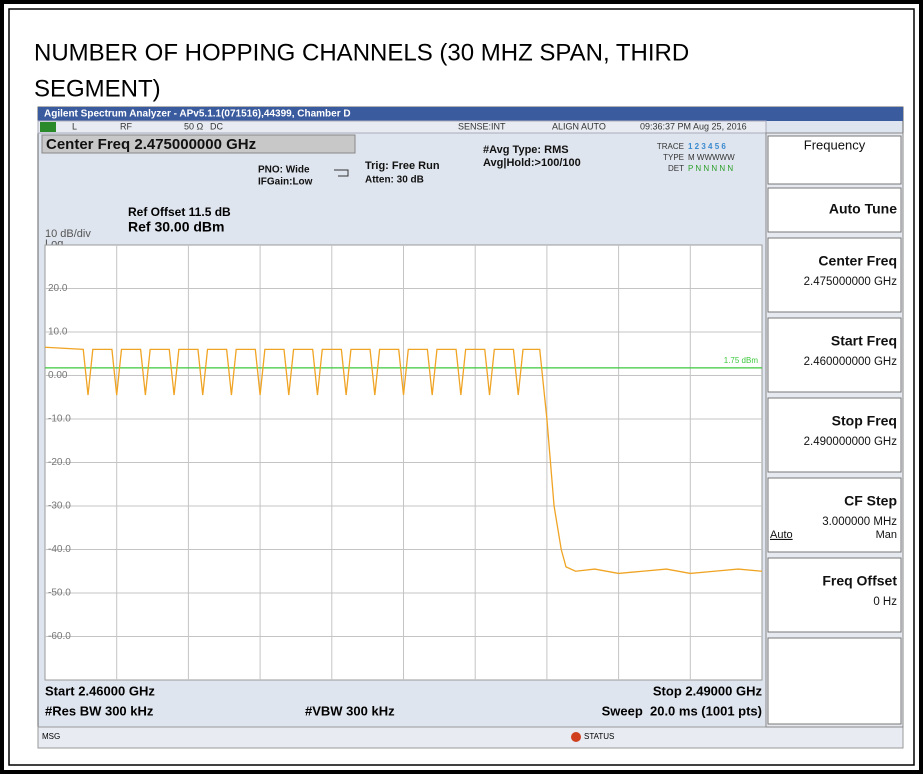  Describe the element at coordinates (676, 168) in the screenshot. I see `trace-label: DET` at that location.